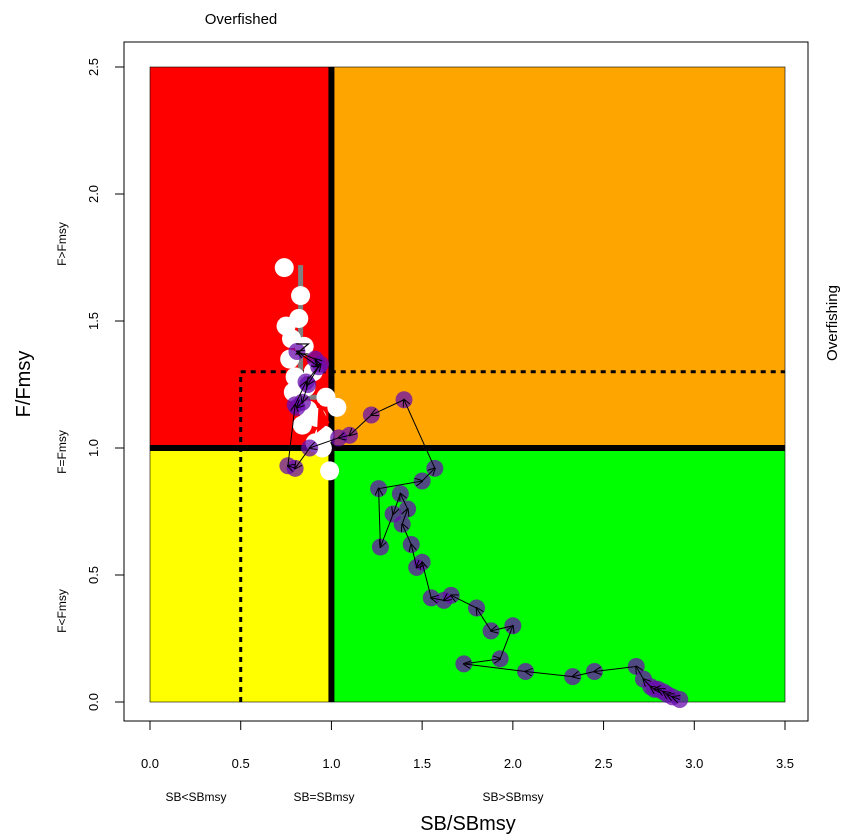 The image size is (844, 839). Describe the element at coordinates (323, 417) in the screenshot. I see `terminal-marker` at that location.